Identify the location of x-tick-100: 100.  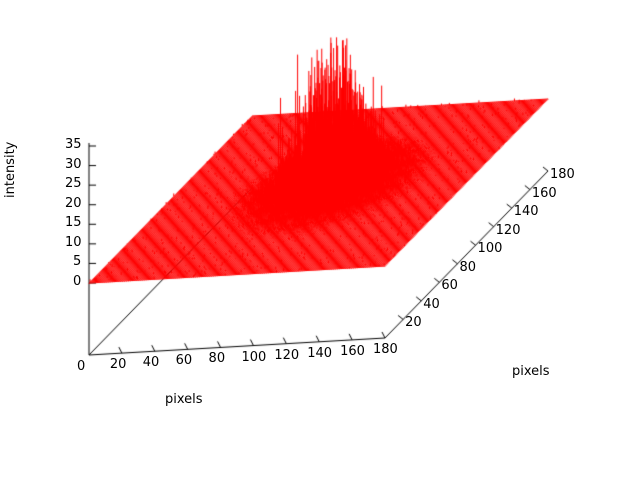
(254, 357).